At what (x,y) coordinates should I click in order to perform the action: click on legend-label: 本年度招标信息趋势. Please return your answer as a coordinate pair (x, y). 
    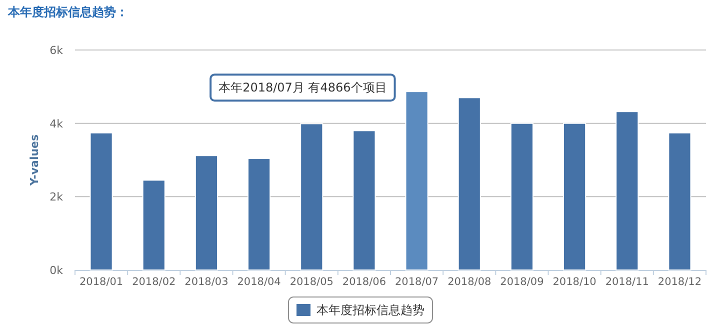
    Looking at the image, I should click on (370, 310).